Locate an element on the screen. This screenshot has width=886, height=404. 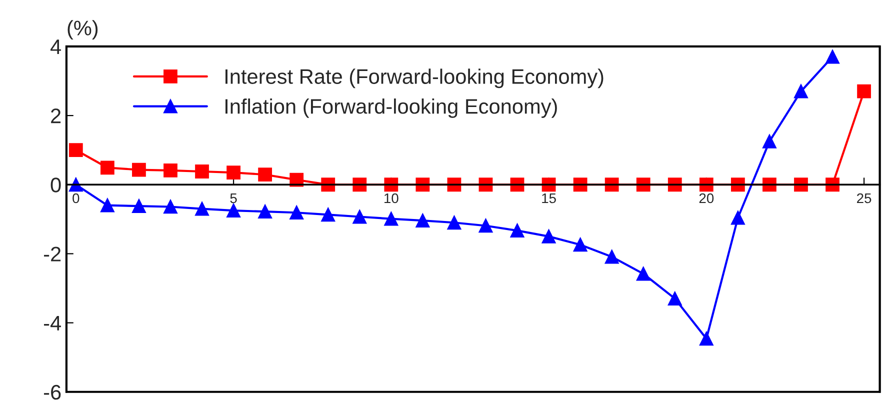
x-tick-label: 0 is located at coordinates (76, 198).